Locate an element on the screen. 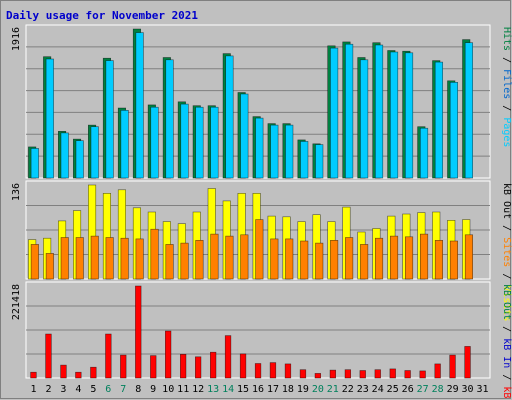  x-tick-day-9: 9 is located at coordinates (153, 389).